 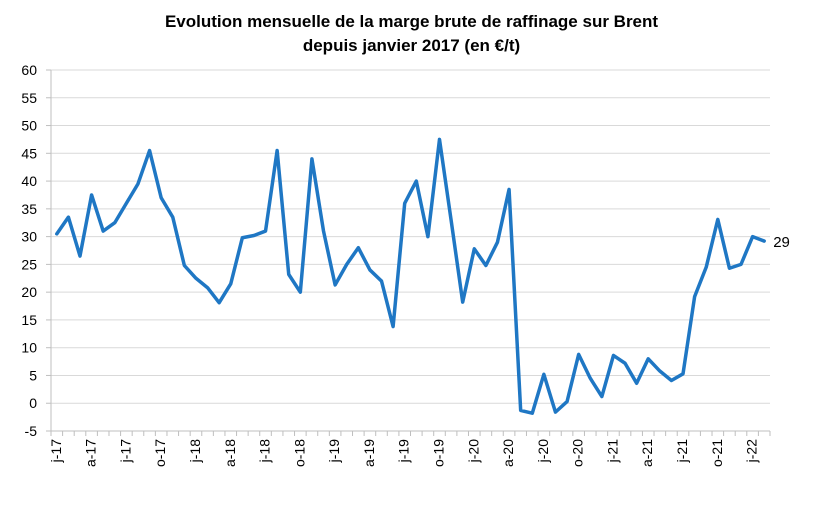 I want to click on x-tick-label: o-19, so click(x=438, y=453).